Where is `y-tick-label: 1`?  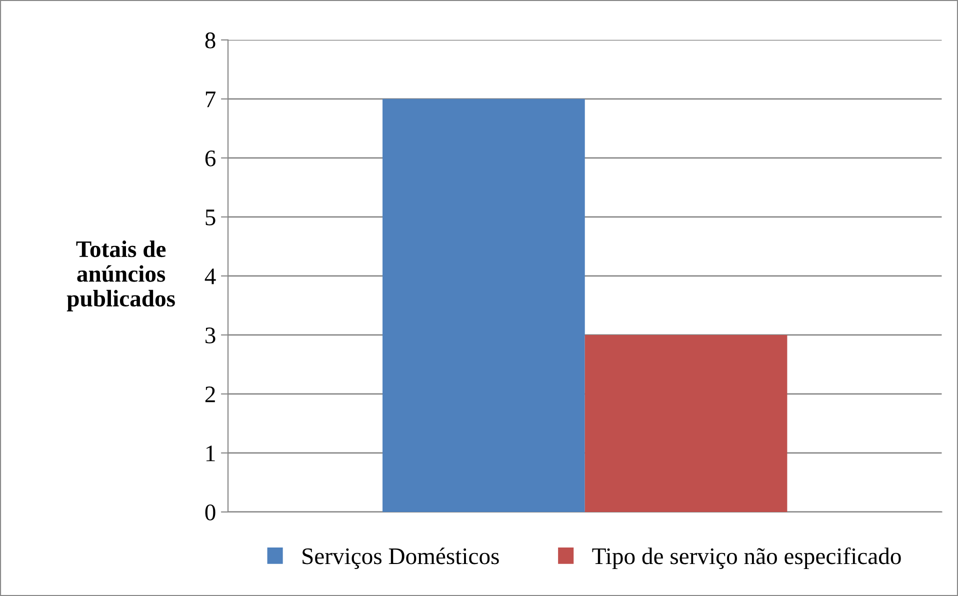 y-tick-label: 1 is located at coordinates (210, 454).